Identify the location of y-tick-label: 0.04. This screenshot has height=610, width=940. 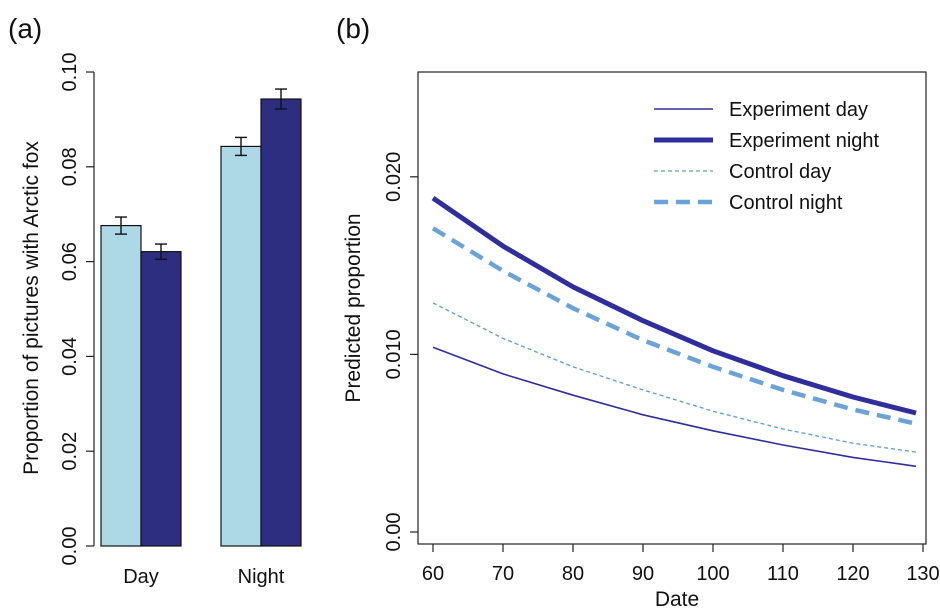
(70, 356).